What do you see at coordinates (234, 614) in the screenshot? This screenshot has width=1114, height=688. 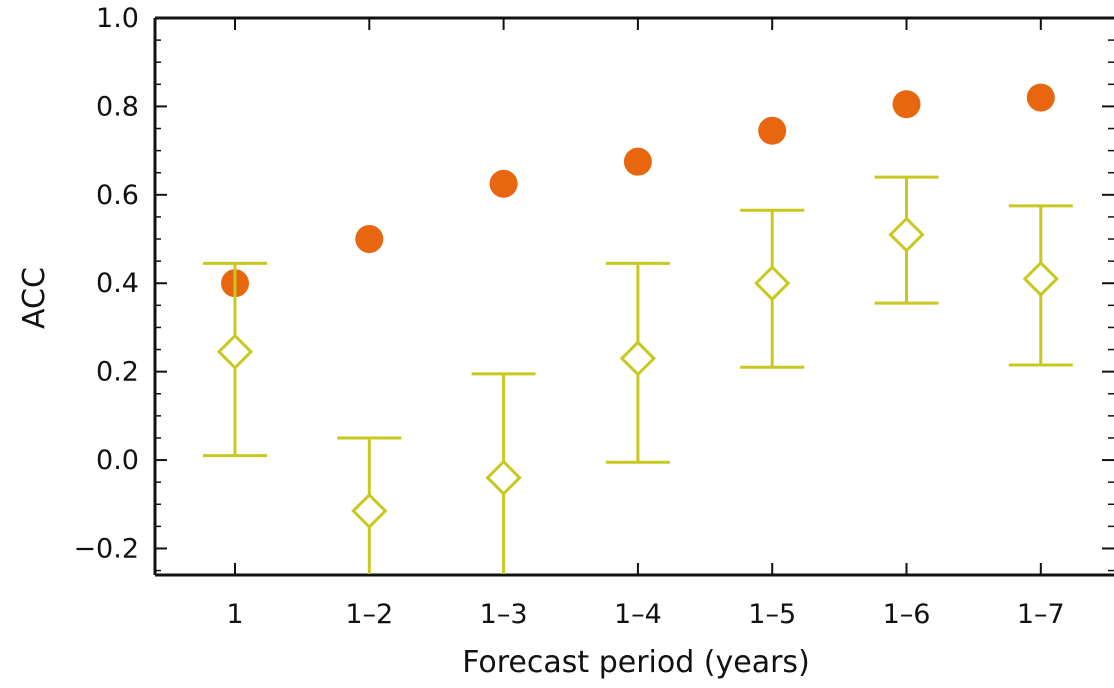 I see `x-tick-label: 1` at bounding box center [234, 614].